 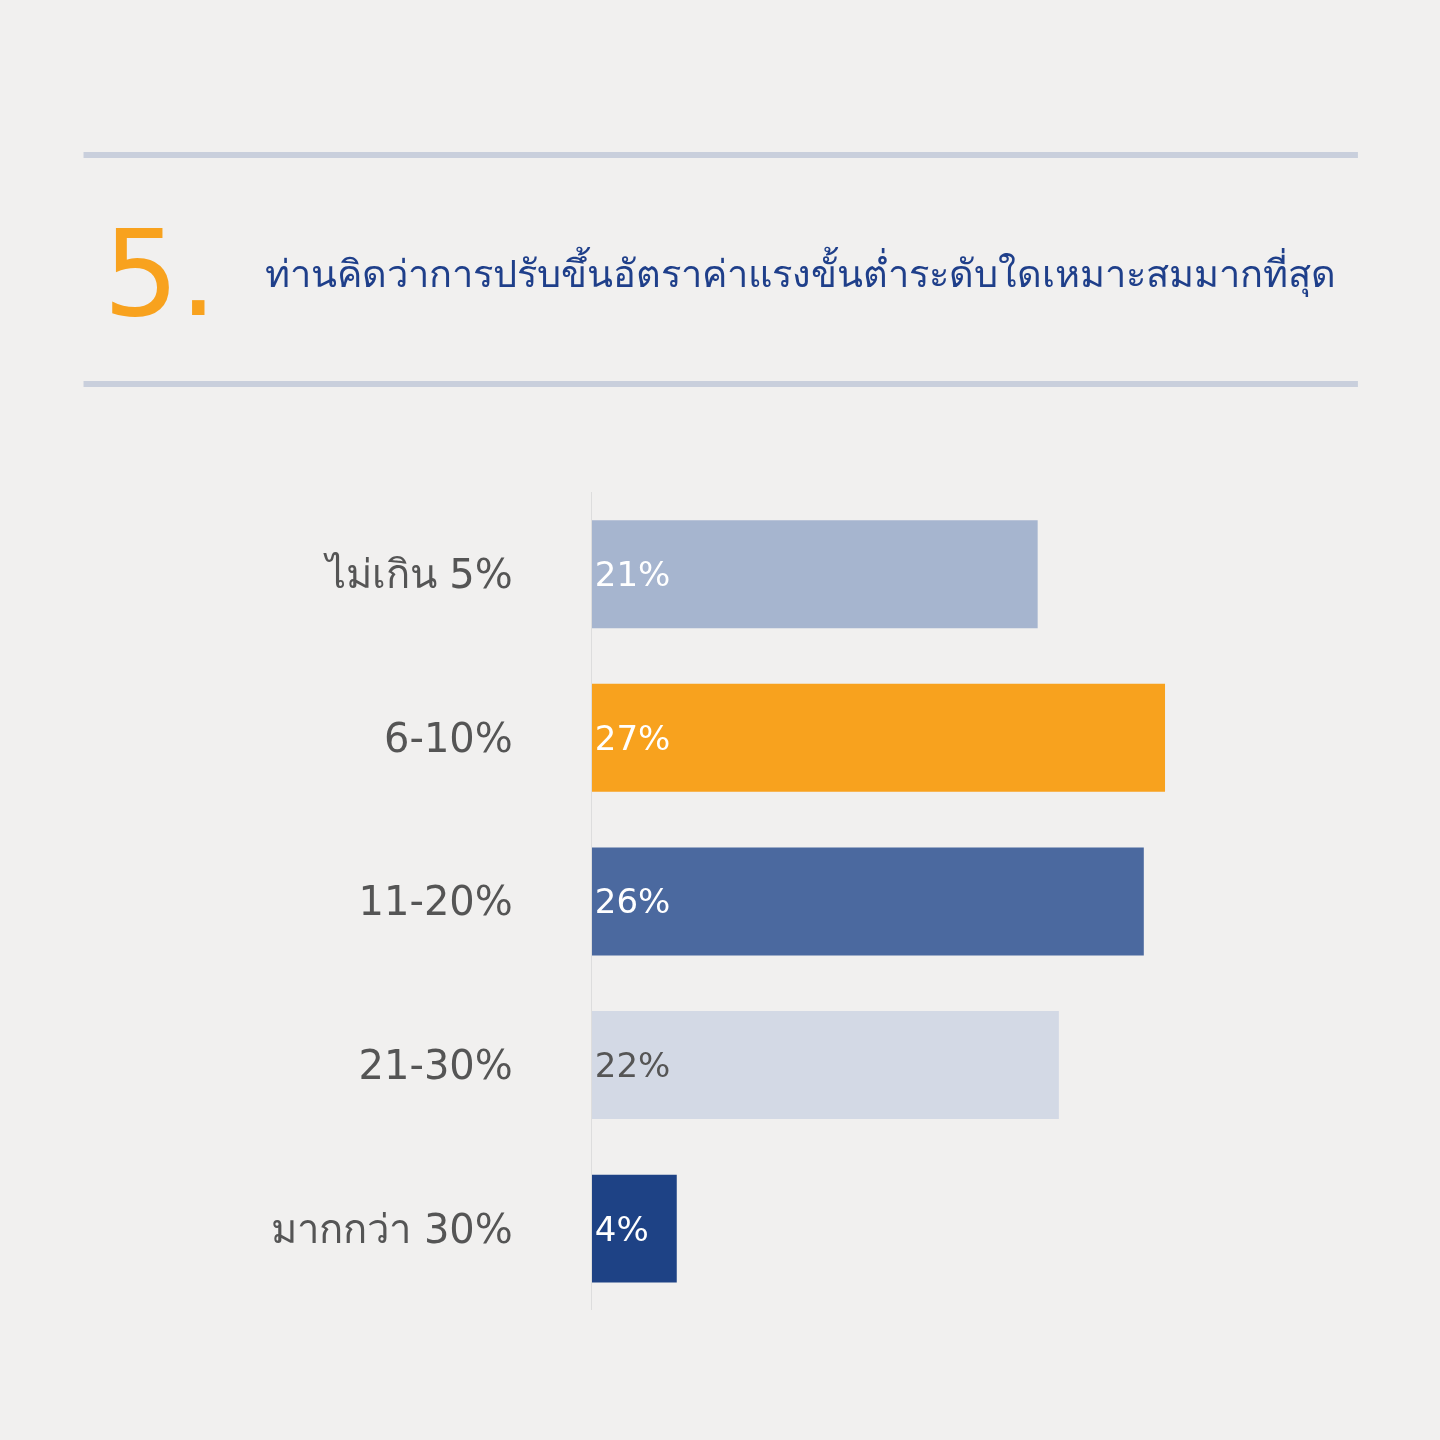 What do you see at coordinates (632, 1065) in the screenshot?
I see `data-label: 22%` at bounding box center [632, 1065].